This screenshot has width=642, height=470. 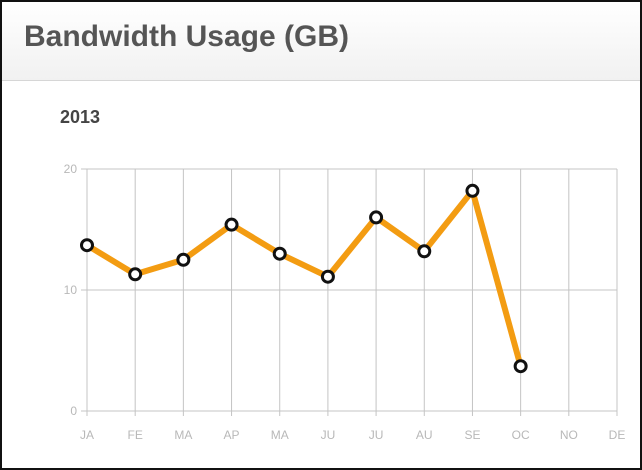 I want to click on x-tick-label: SE, so click(x=472, y=435).